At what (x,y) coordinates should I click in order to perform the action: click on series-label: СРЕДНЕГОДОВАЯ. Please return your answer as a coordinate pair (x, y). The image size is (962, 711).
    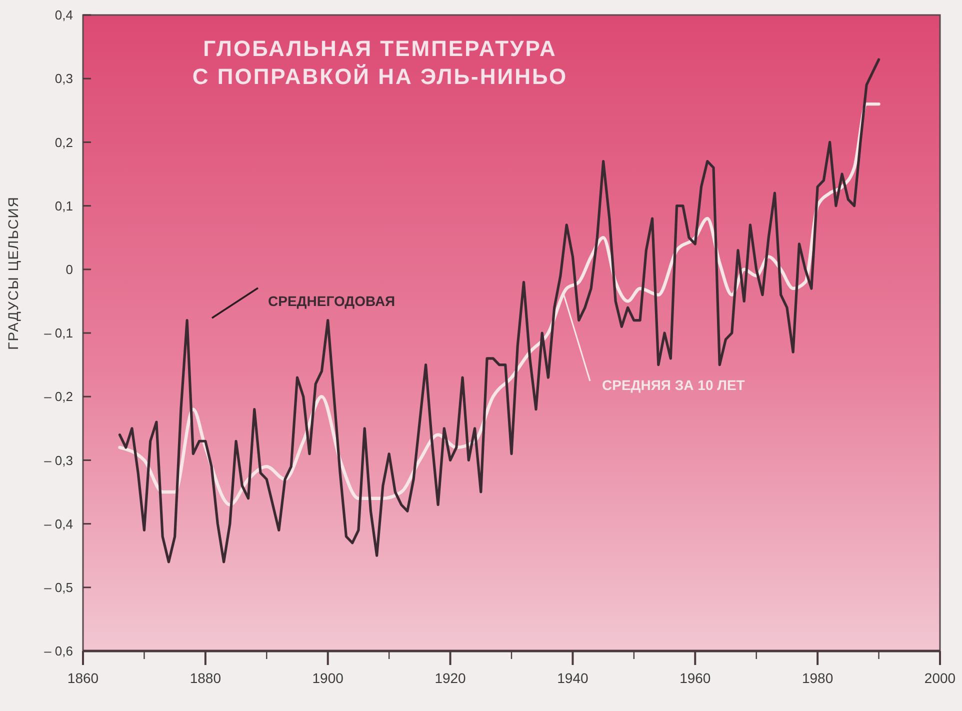
    Looking at the image, I should click on (332, 301).